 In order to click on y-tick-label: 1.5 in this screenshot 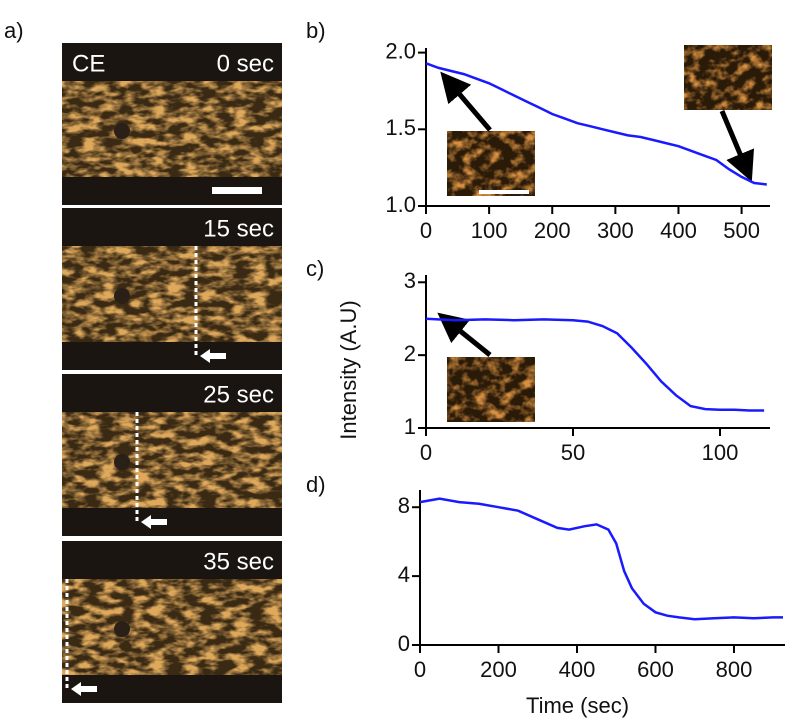, I will do `click(400, 127)`.